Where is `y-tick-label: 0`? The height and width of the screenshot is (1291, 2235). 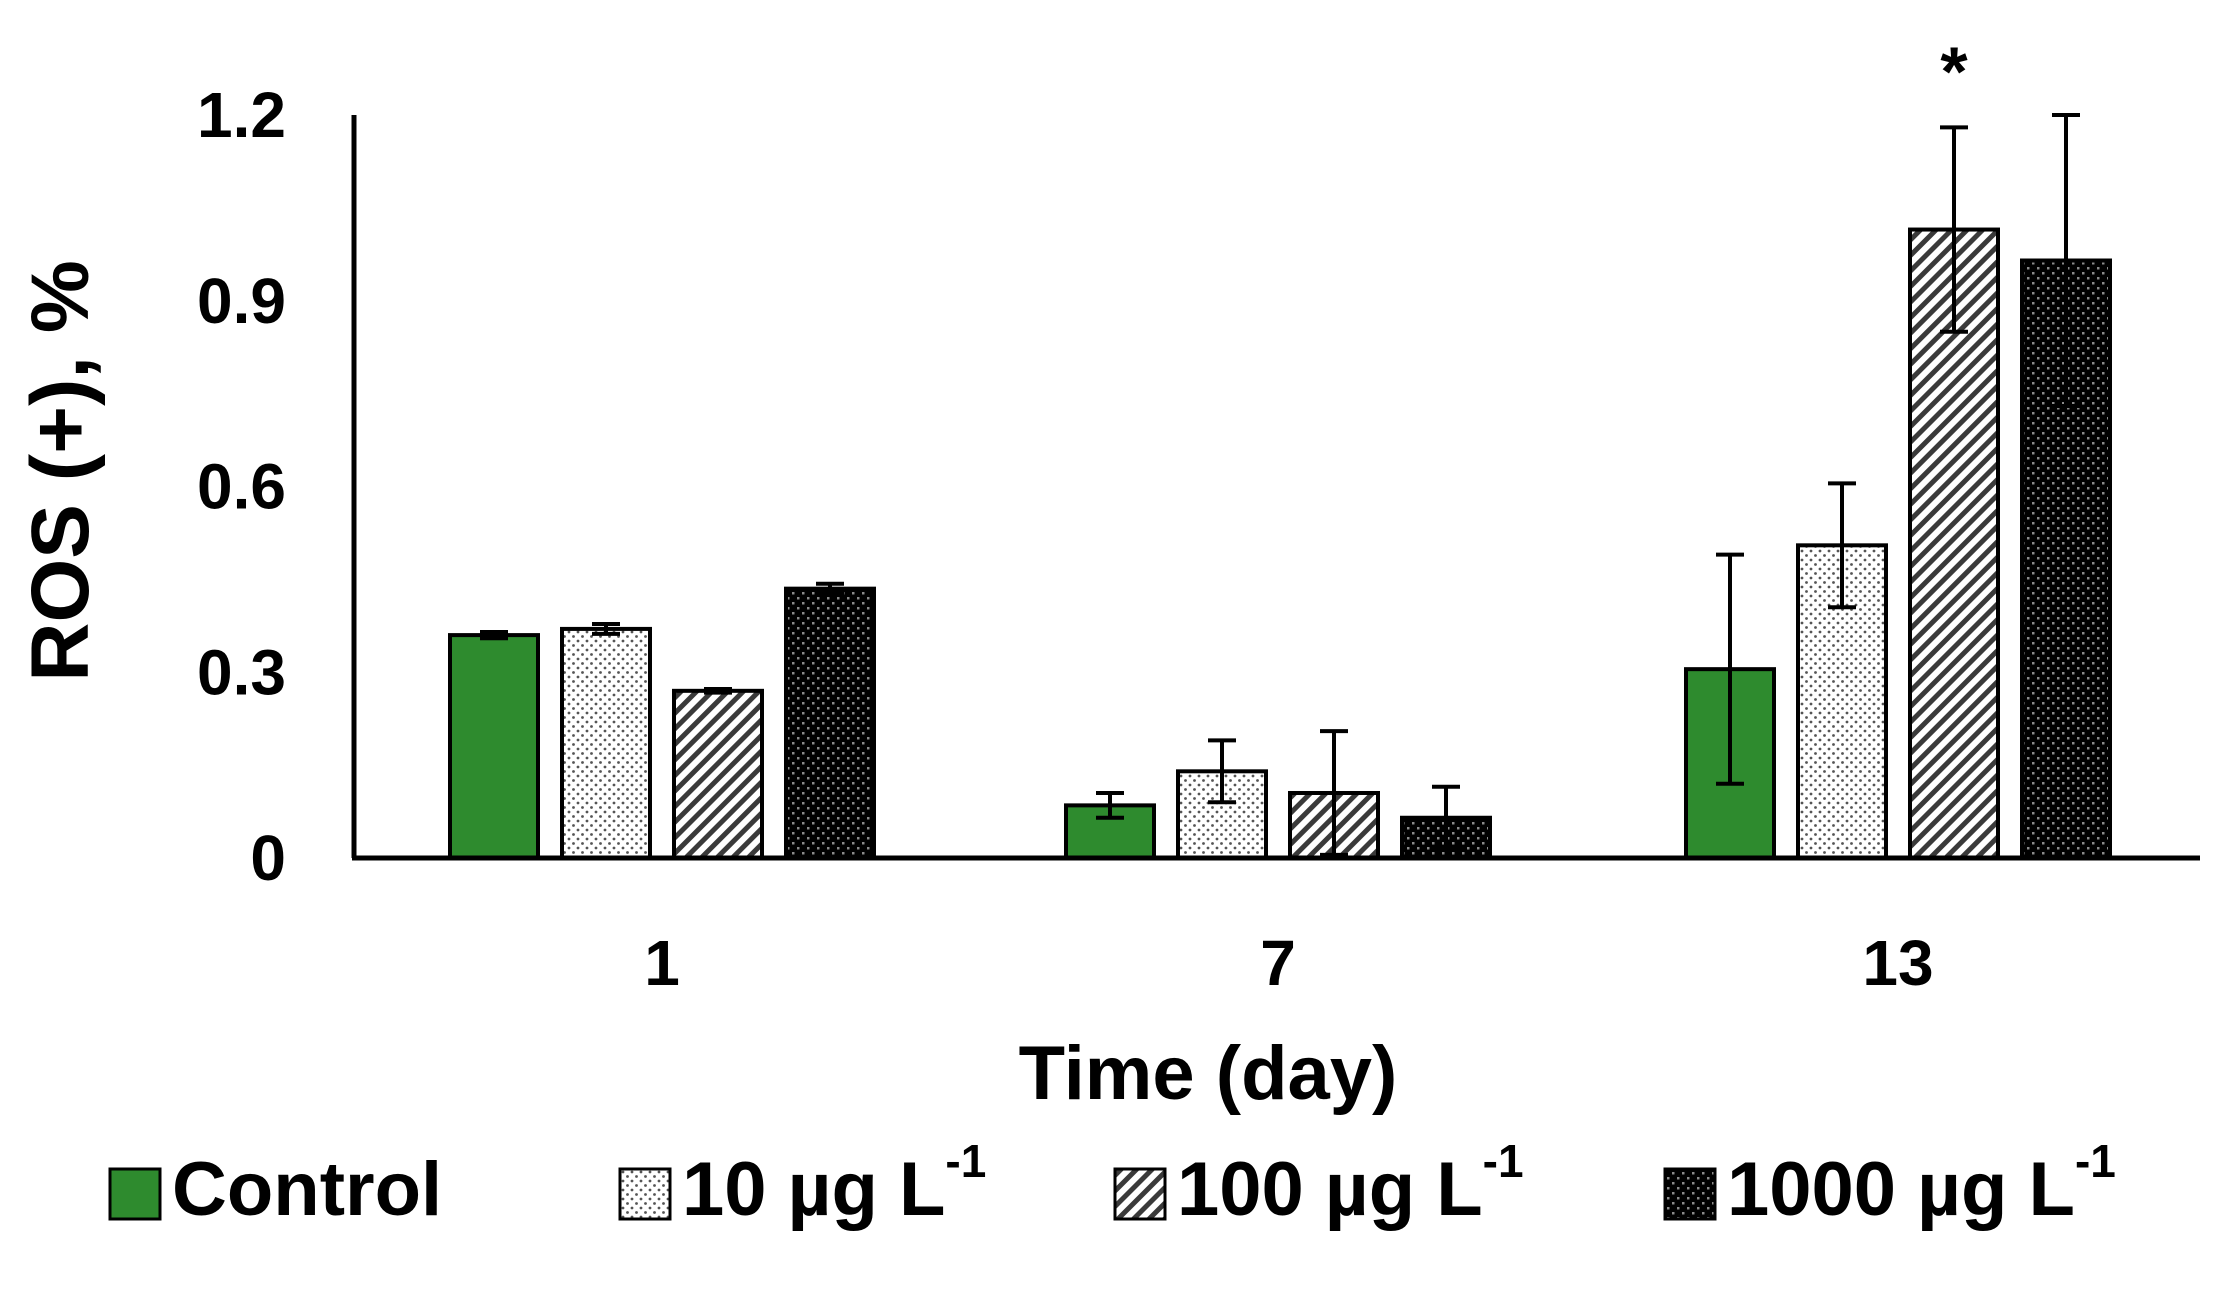 y-tick-label: 0 is located at coordinates (268, 858).